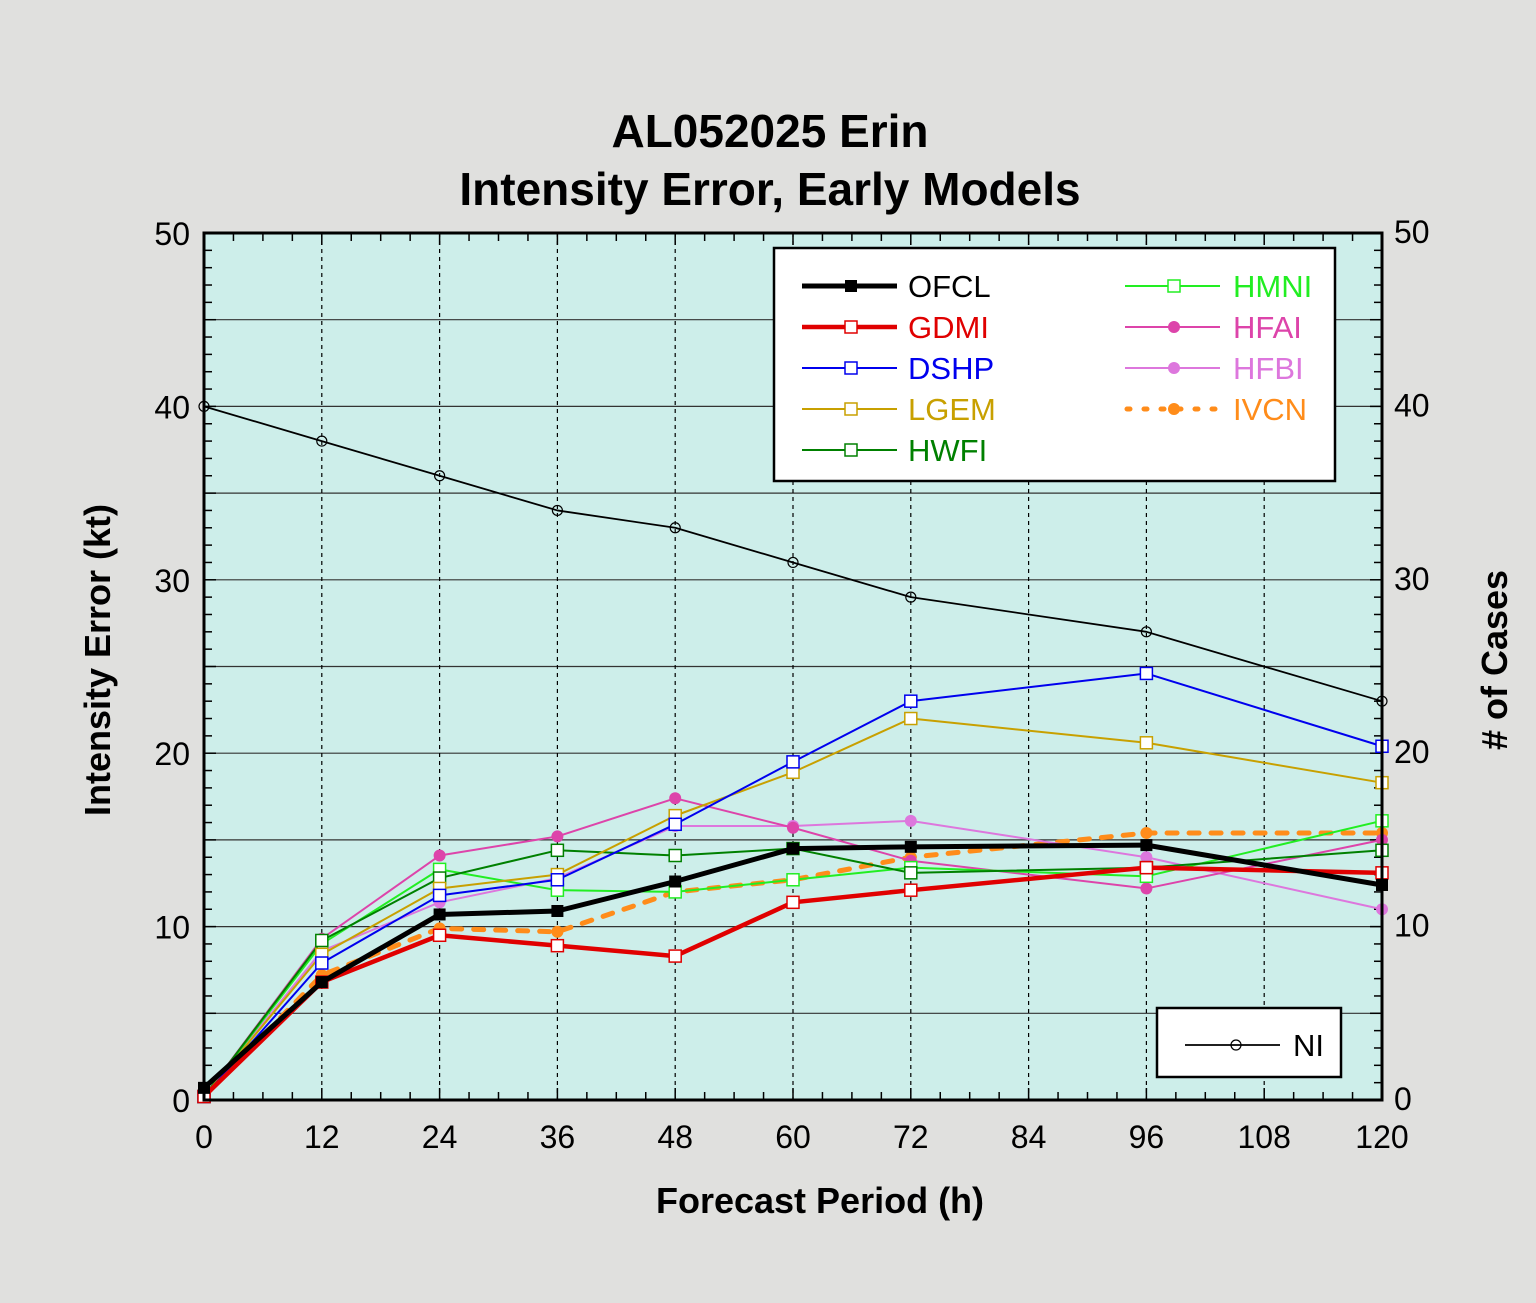 This screenshot has height=1303, width=1536. I want to click on x-tick-label: 120, so click(1381, 1137).